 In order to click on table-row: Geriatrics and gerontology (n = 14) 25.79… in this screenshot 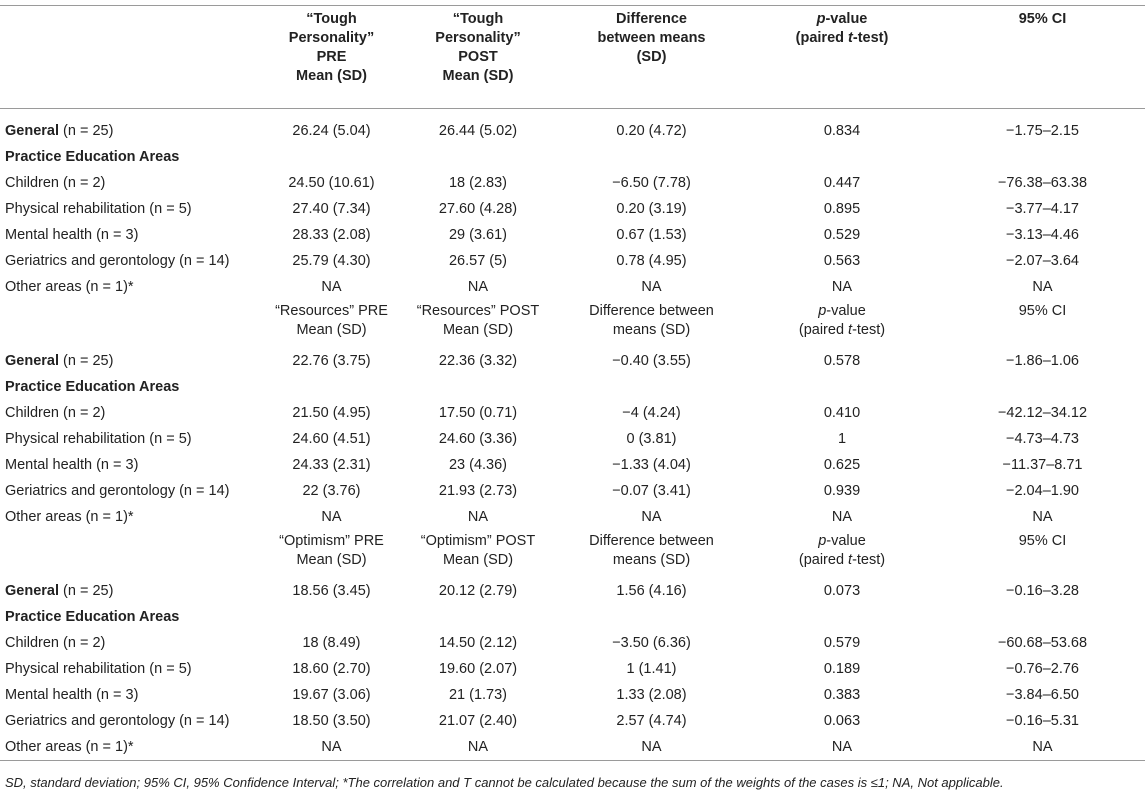, I will do `click(572, 261)`.